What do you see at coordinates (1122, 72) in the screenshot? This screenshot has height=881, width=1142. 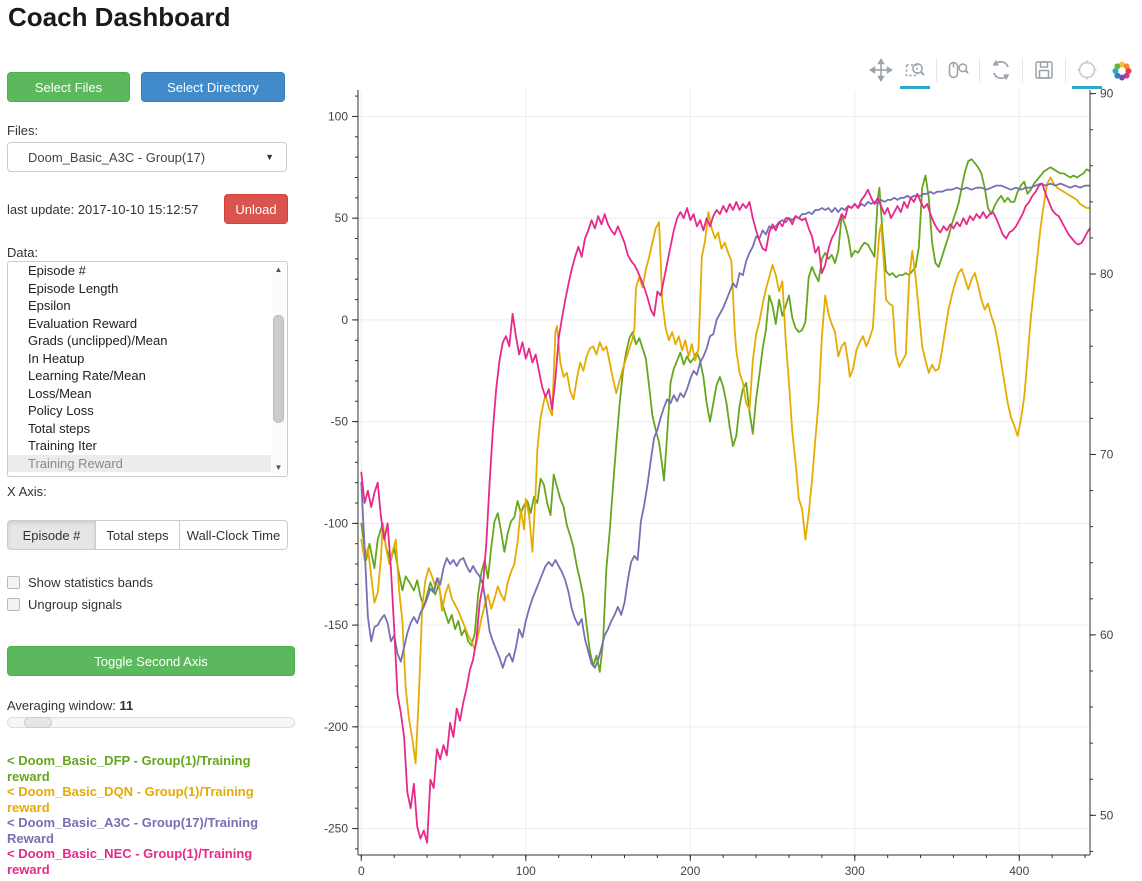 I see `bokeh-logo-icon` at bounding box center [1122, 72].